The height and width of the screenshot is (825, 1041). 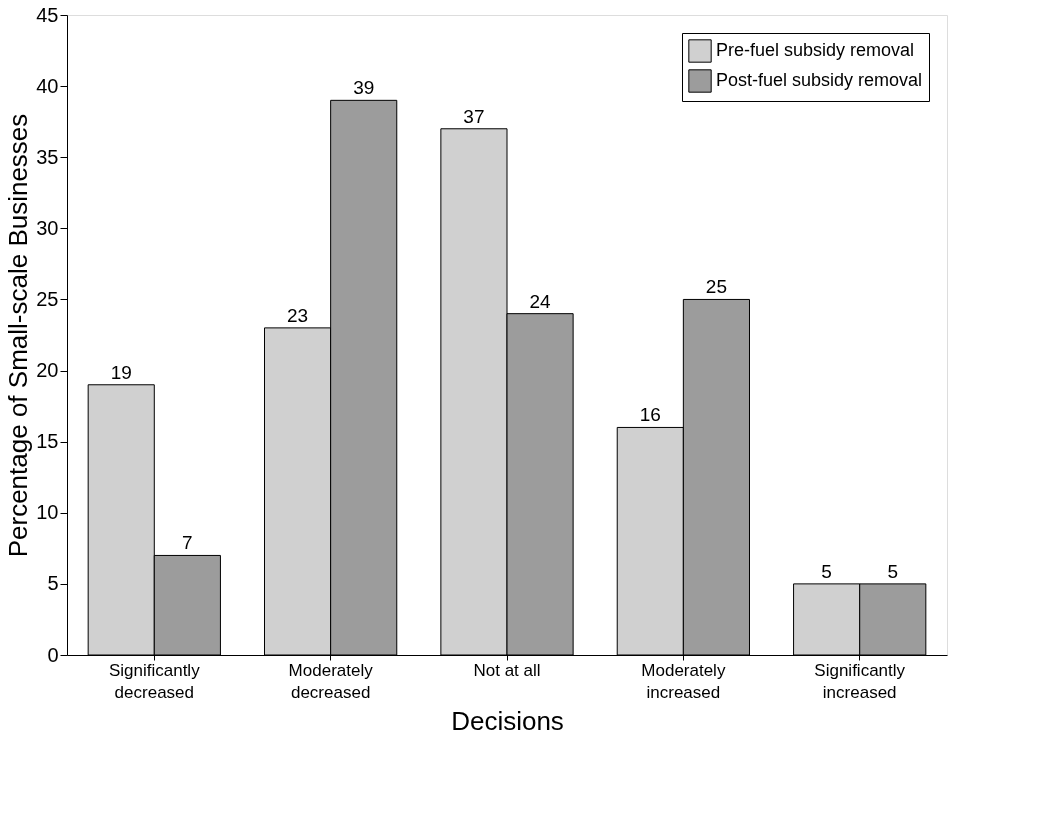 I want to click on data-label: 19, so click(x=121, y=372).